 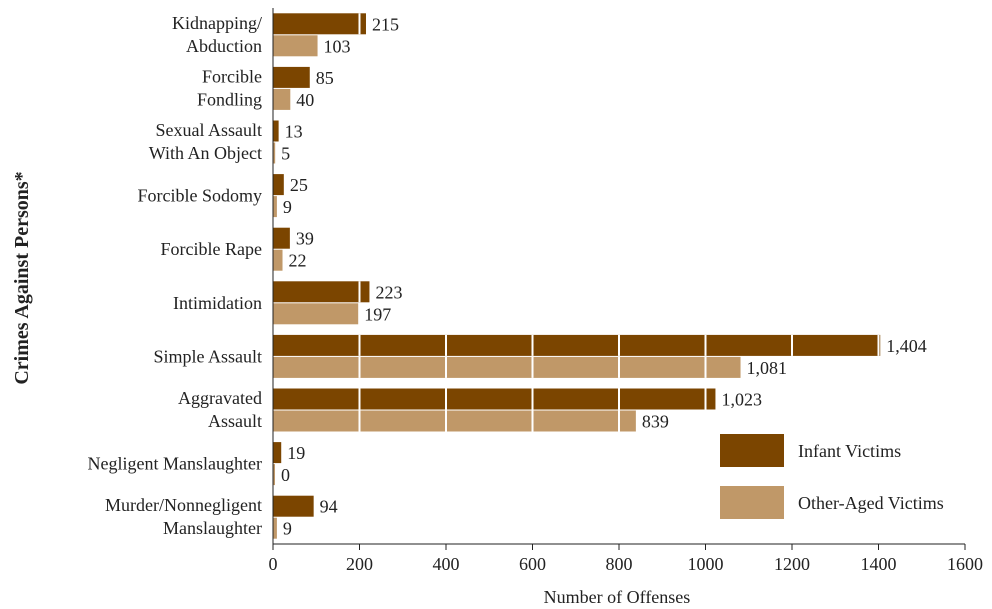 What do you see at coordinates (211, 249) in the screenshot?
I see `category-label: Forcible Rape` at bounding box center [211, 249].